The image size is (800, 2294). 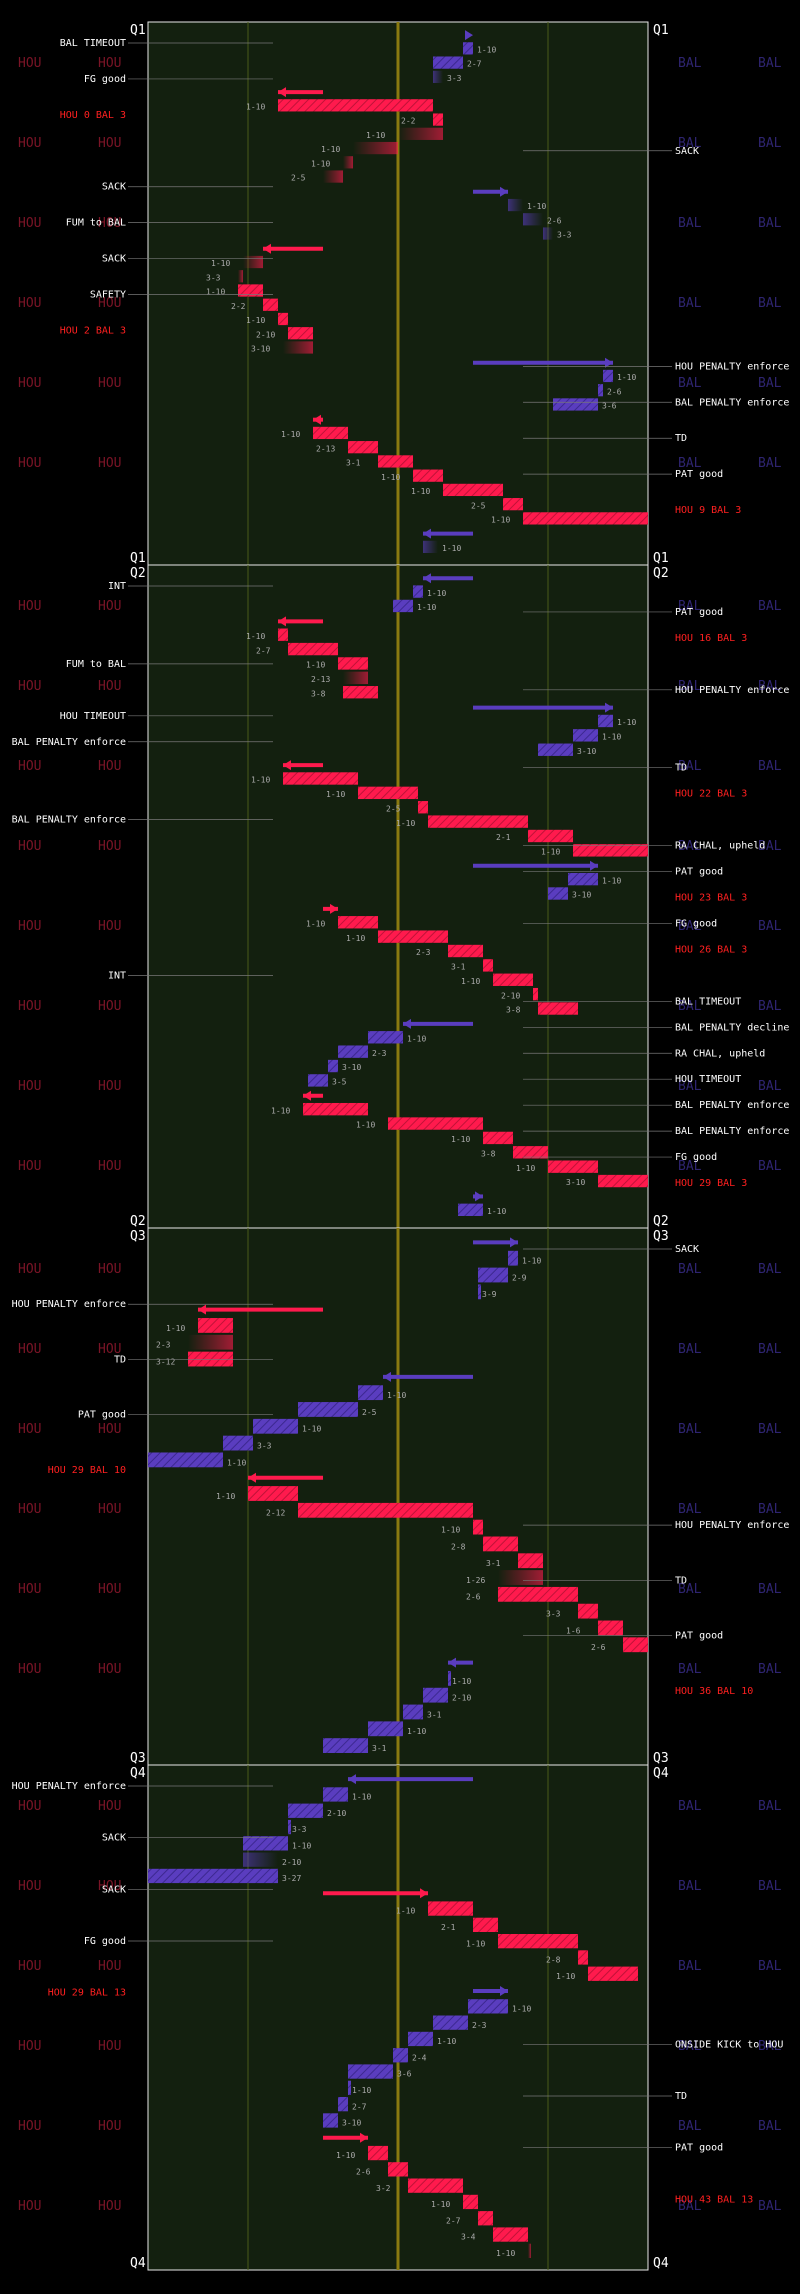 What do you see at coordinates (729, 2044) in the screenshot?
I see `event-label-right: ONSIDE KICK to HOU` at bounding box center [729, 2044].